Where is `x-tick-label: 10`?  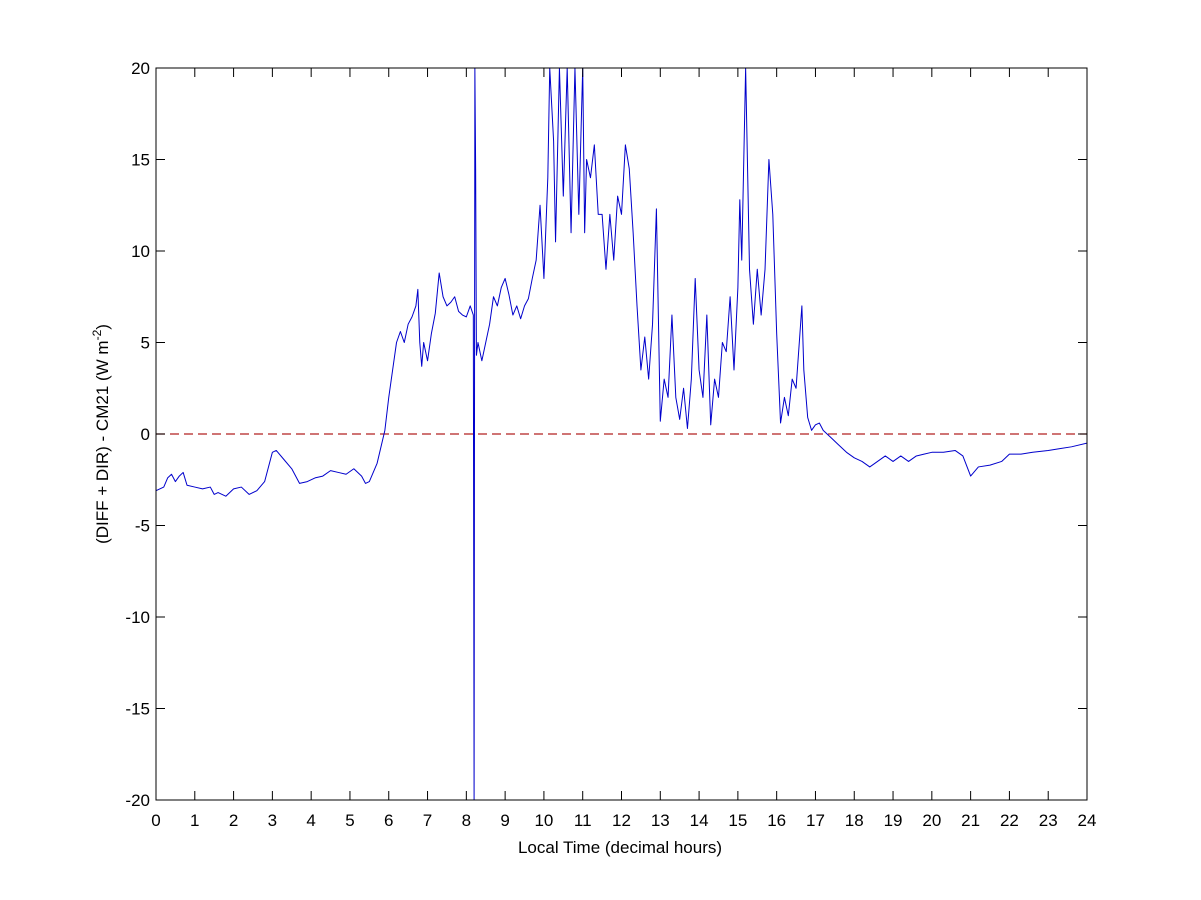 x-tick-label: 10 is located at coordinates (543, 820).